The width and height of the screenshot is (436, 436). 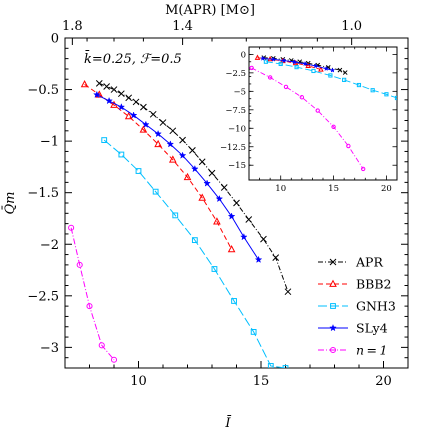 I want to click on x-axis-label: Ī, so click(x=227, y=423).